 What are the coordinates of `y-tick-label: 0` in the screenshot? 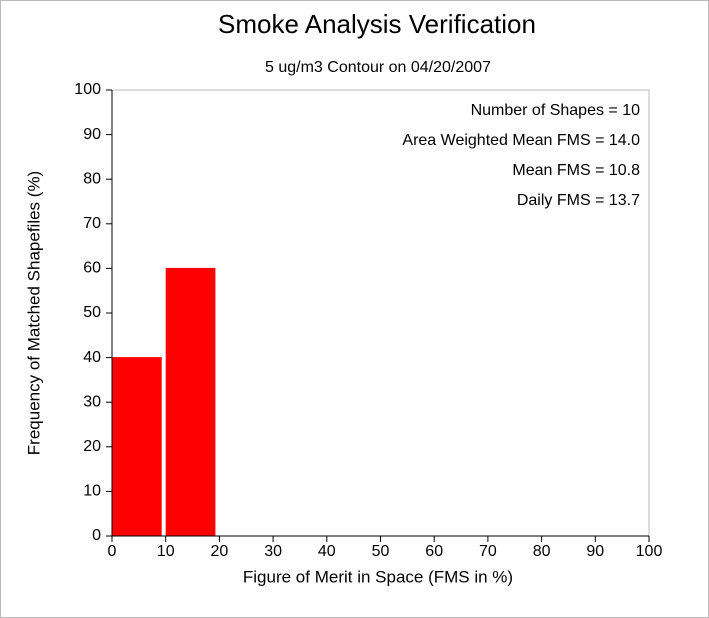 It's located at (96, 535).